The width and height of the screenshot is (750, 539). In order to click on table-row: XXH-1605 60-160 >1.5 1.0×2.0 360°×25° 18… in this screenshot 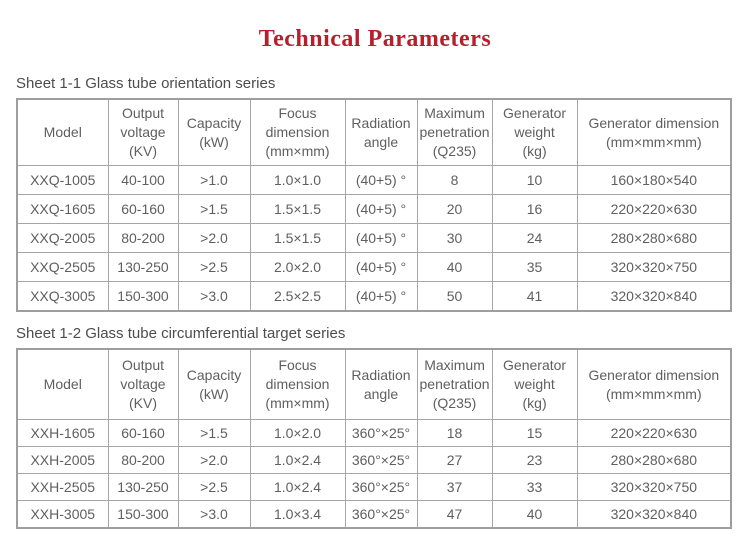, I will do `click(374, 433)`.